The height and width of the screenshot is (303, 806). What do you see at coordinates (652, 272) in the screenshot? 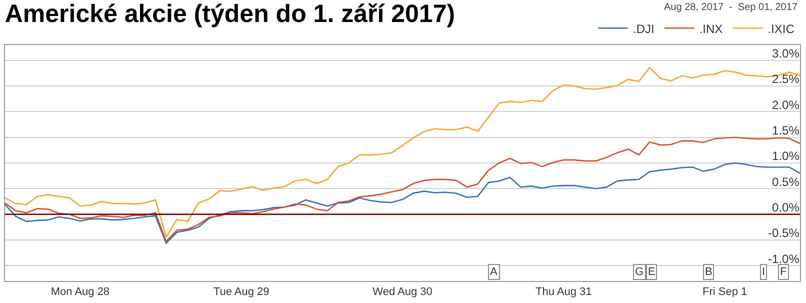
I see `annotation: E` at bounding box center [652, 272].